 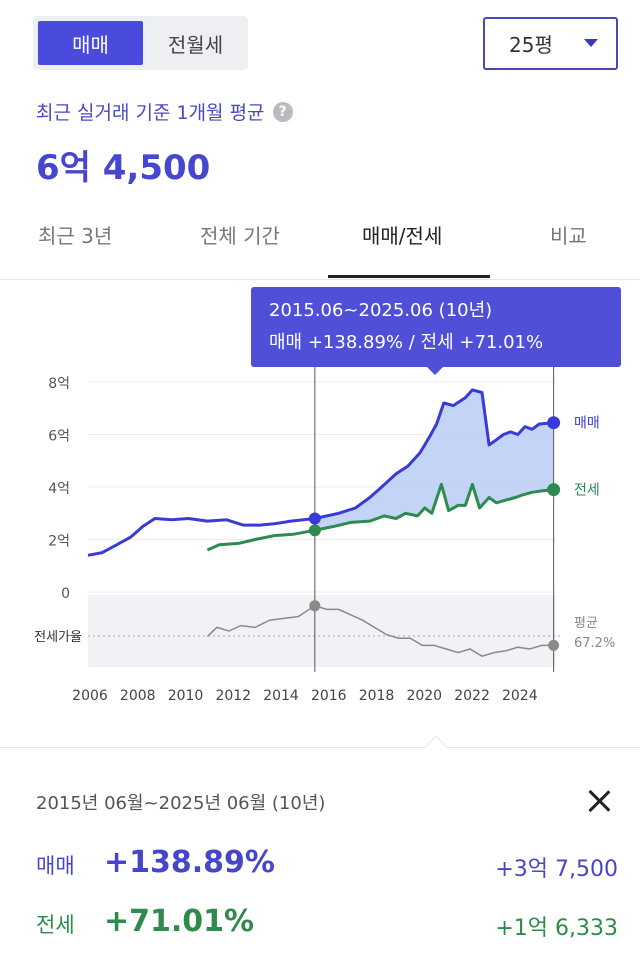 What do you see at coordinates (586, 623) in the screenshot?
I see `ratio-end-label: 평균` at bounding box center [586, 623].